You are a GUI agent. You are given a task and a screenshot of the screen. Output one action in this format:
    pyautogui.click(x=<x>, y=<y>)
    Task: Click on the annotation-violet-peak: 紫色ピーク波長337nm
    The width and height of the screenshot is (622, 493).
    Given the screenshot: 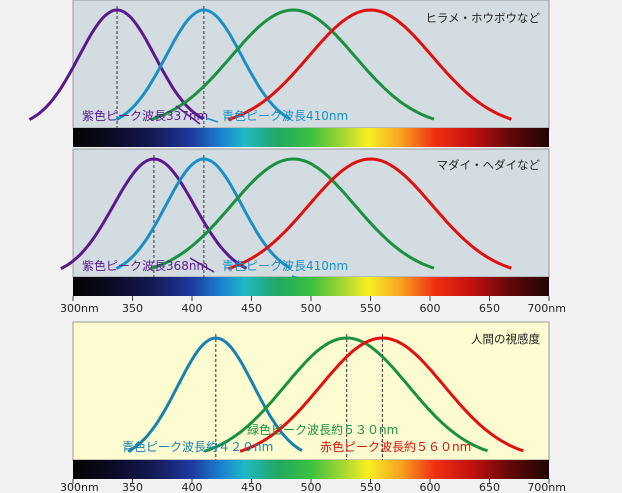 What is the action you would take?
    pyautogui.click(x=145, y=116)
    